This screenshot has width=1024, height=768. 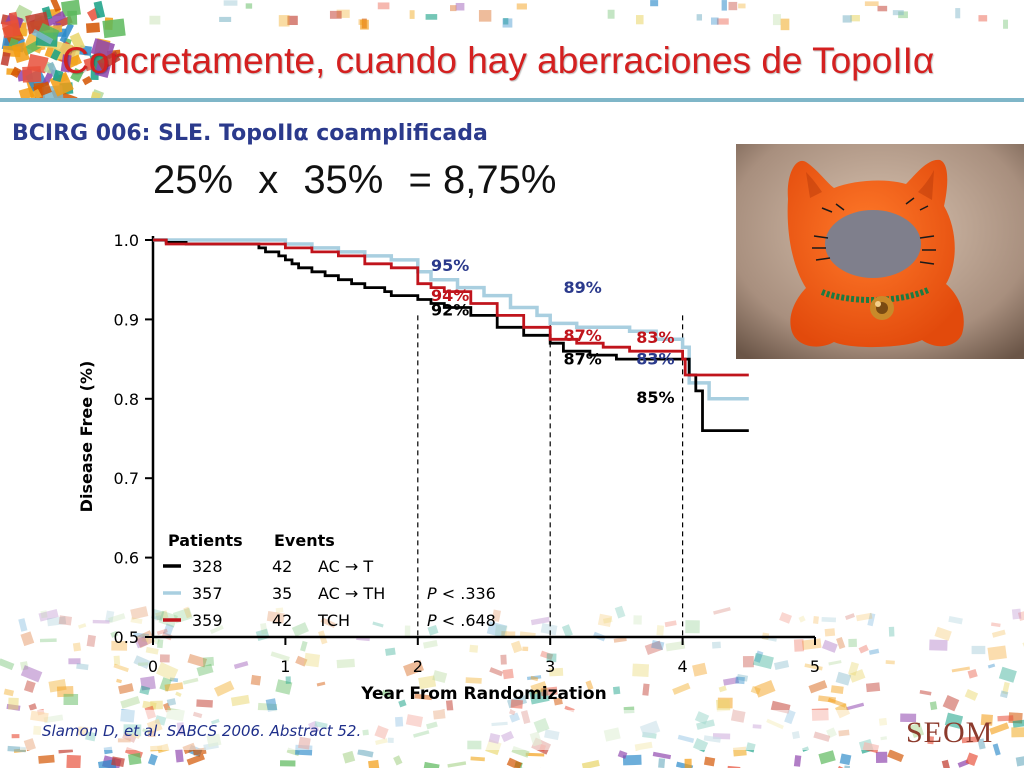 What do you see at coordinates (86, 437) in the screenshot?
I see `y-axis-label: Disease Free (%)` at bounding box center [86, 437].